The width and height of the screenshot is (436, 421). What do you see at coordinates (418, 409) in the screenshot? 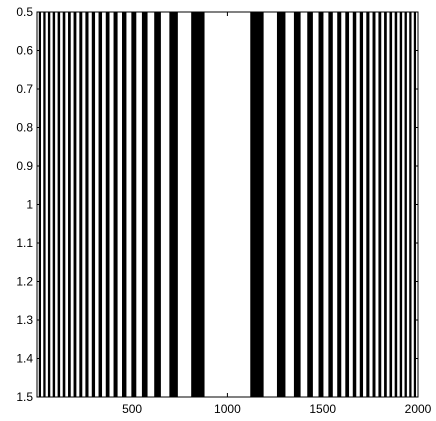
I see `x-tick-label: 2000` at bounding box center [418, 409].